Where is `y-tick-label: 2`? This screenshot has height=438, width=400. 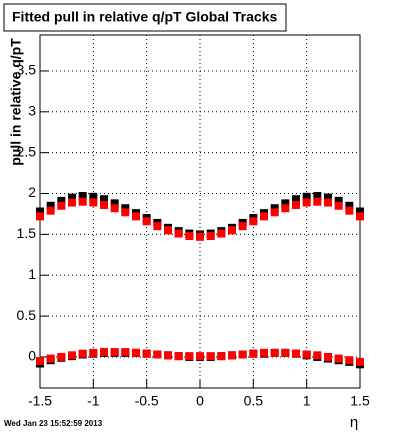 y-tick-label: 2 is located at coordinates (32, 192).